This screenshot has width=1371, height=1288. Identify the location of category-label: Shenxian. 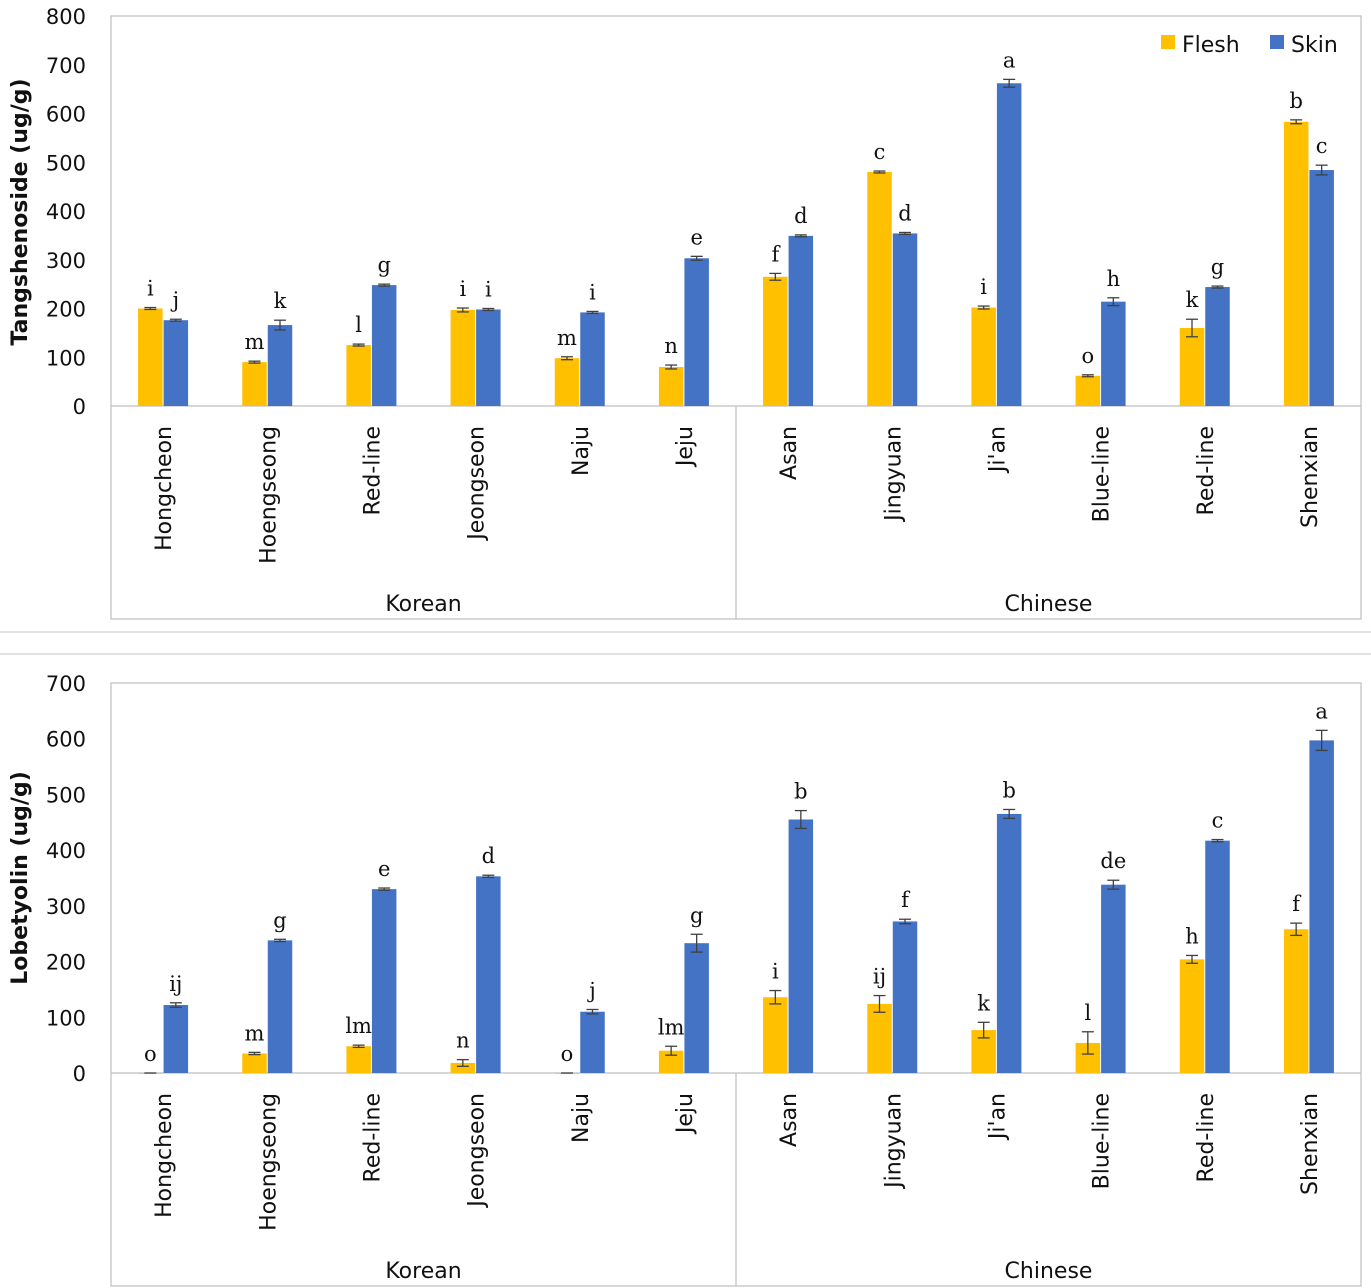
(1310, 1144).